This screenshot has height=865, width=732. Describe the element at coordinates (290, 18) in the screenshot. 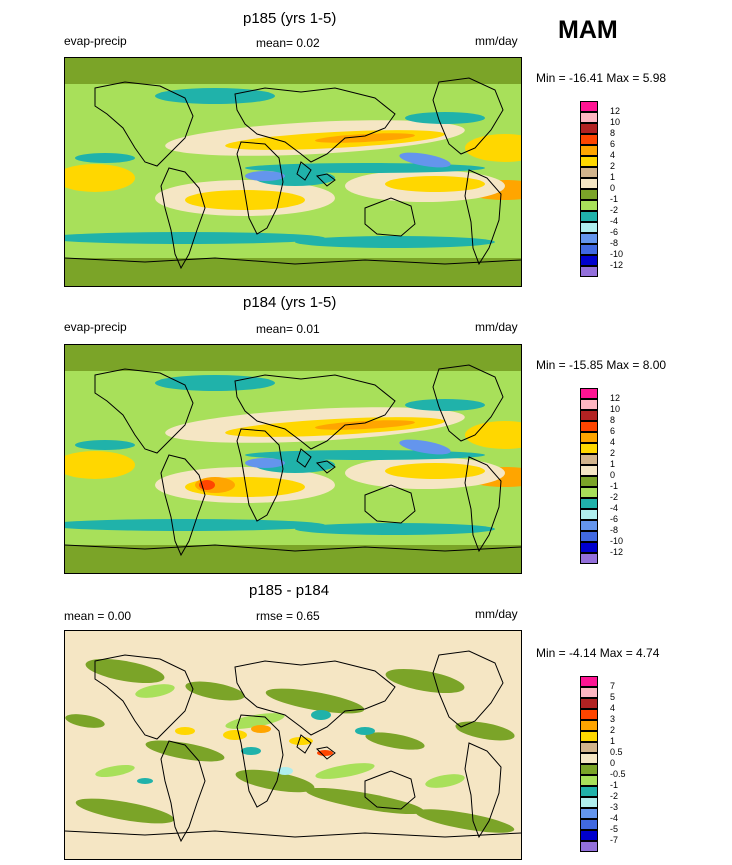

I see `panel-1-title: p185 (yrs 1-5)` at that location.